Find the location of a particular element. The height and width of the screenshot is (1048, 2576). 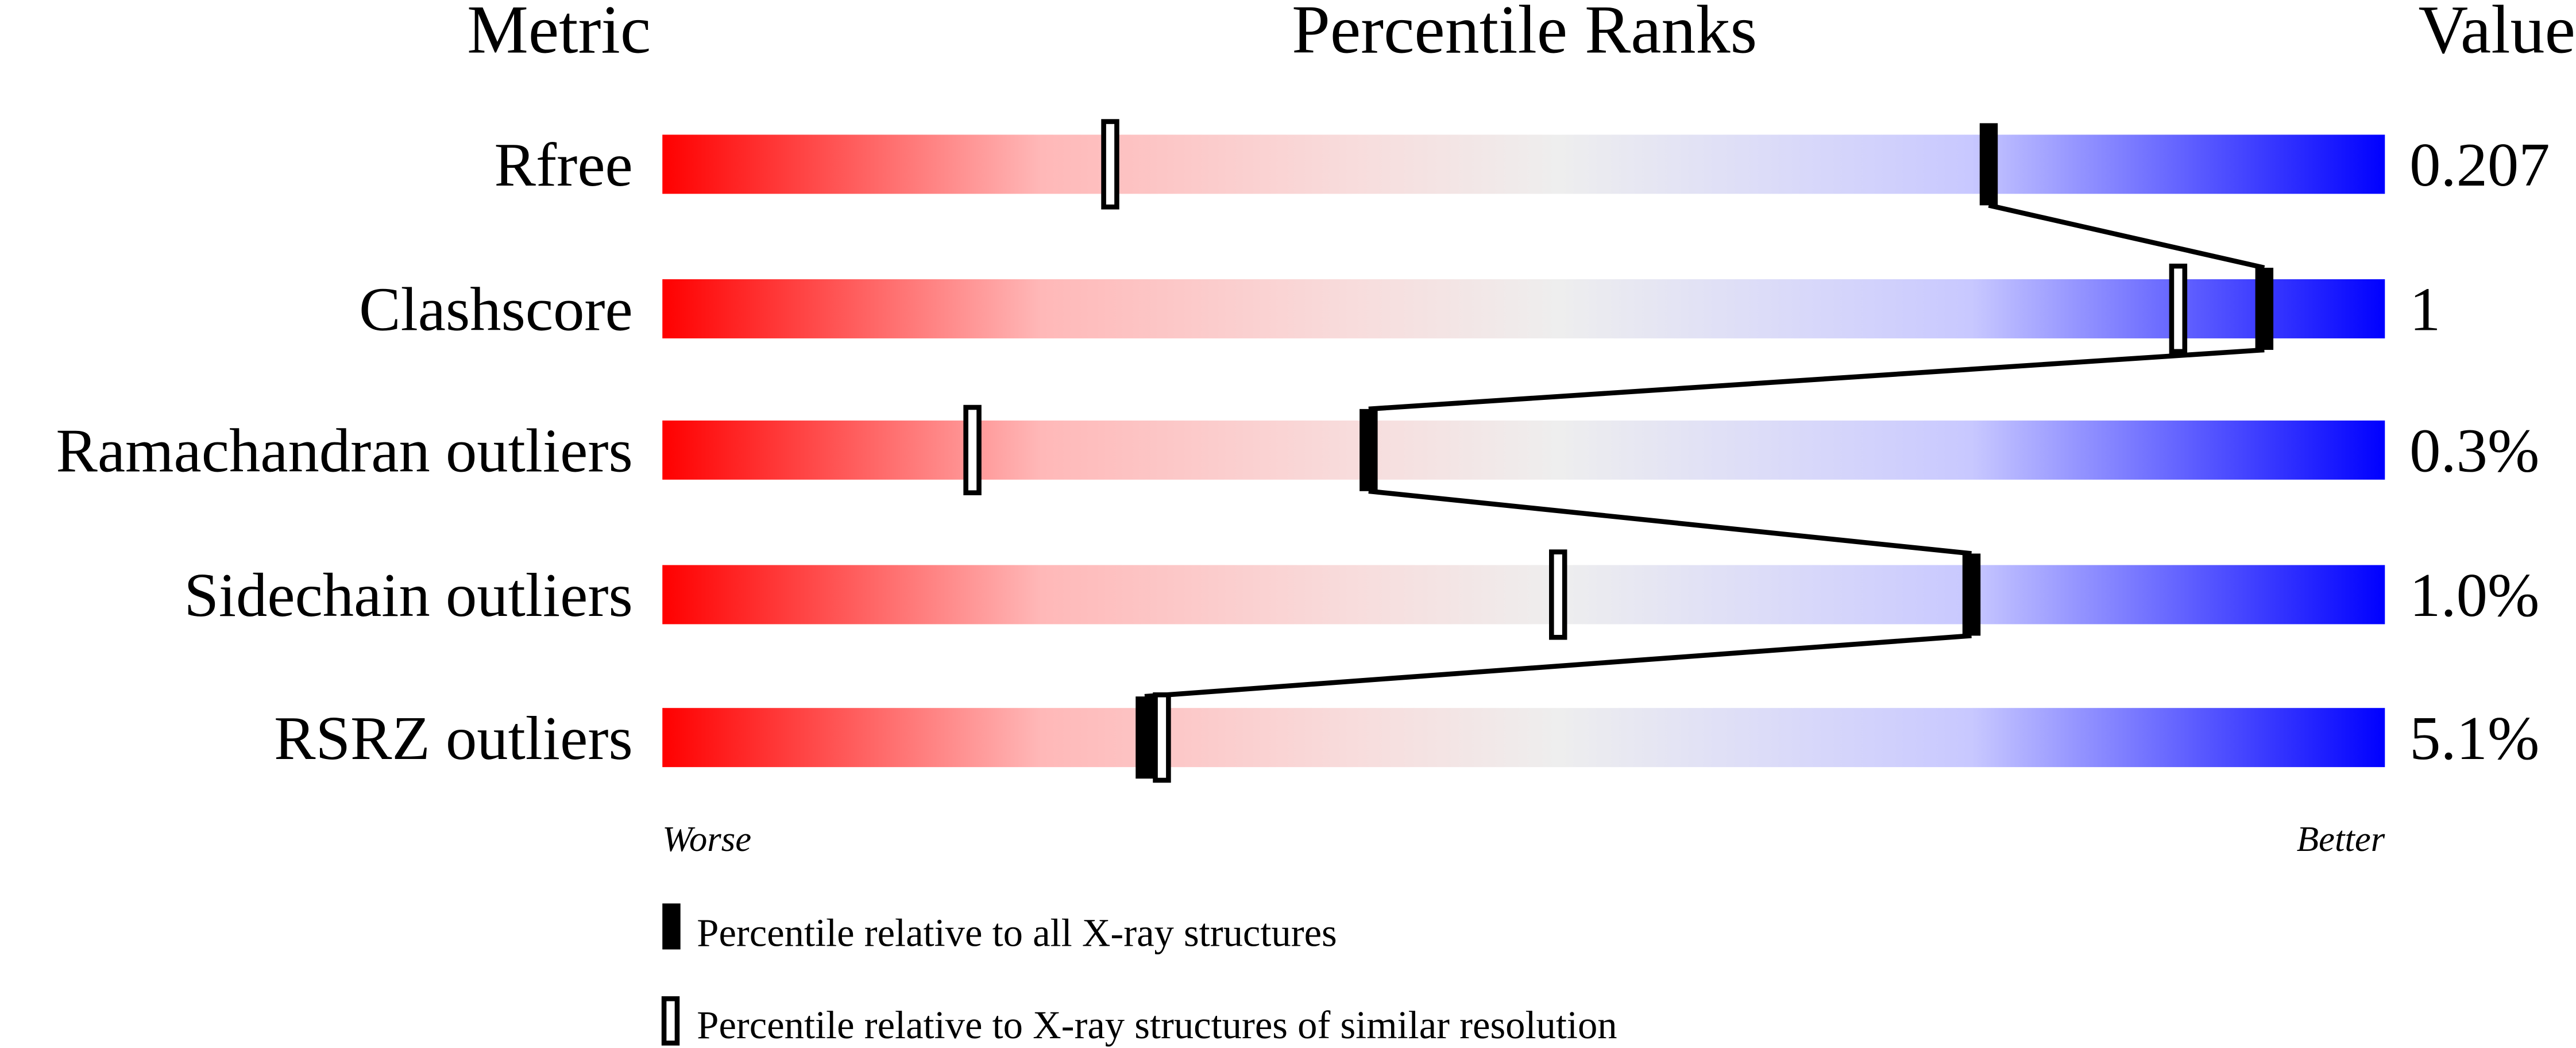

metric-value: 1 is located at coordinates (2424, 309).